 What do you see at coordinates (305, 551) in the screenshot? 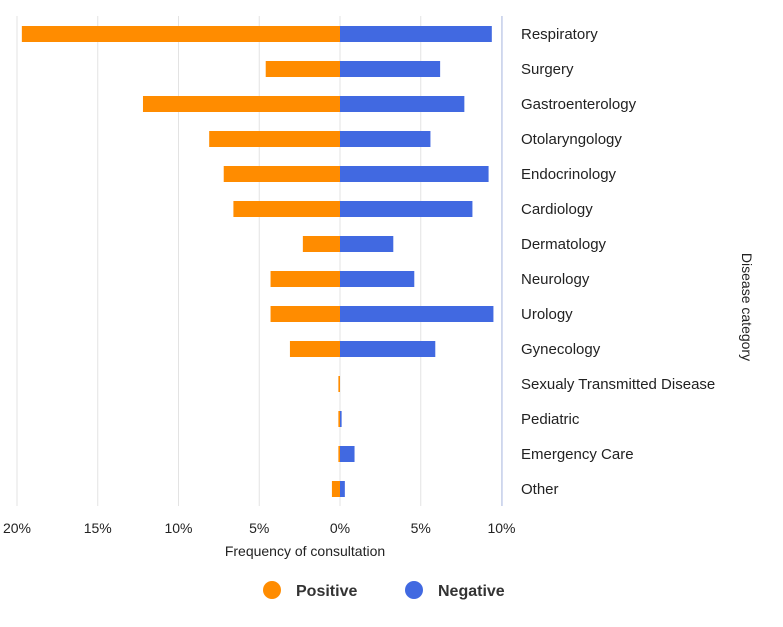
I see `x-axis-title: Frequency of consultation` at bounding box center [305, 551].